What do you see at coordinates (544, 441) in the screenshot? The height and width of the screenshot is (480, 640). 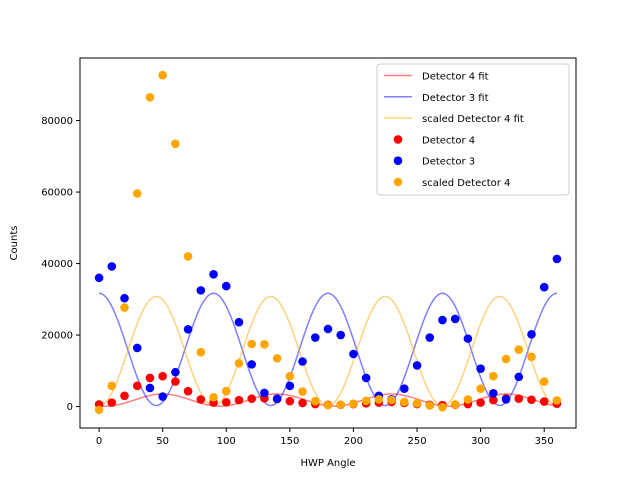 I see `x-tick-label: 350` at bounding box center [544, 441].